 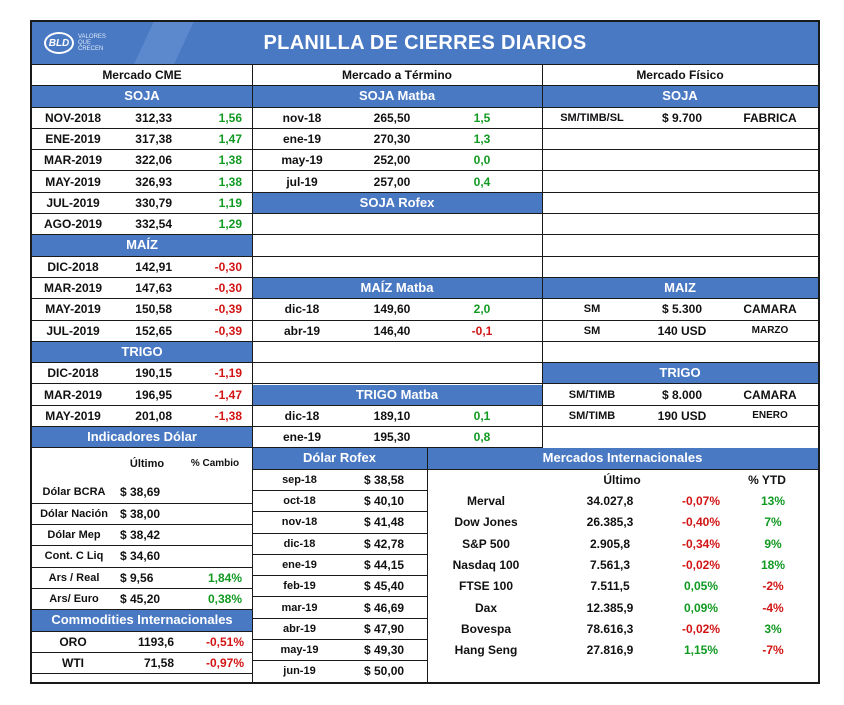 What do you see at coordinates (392, 437) in the screenshot?
I see `price: 195,30` at bounding box center [392, 437].